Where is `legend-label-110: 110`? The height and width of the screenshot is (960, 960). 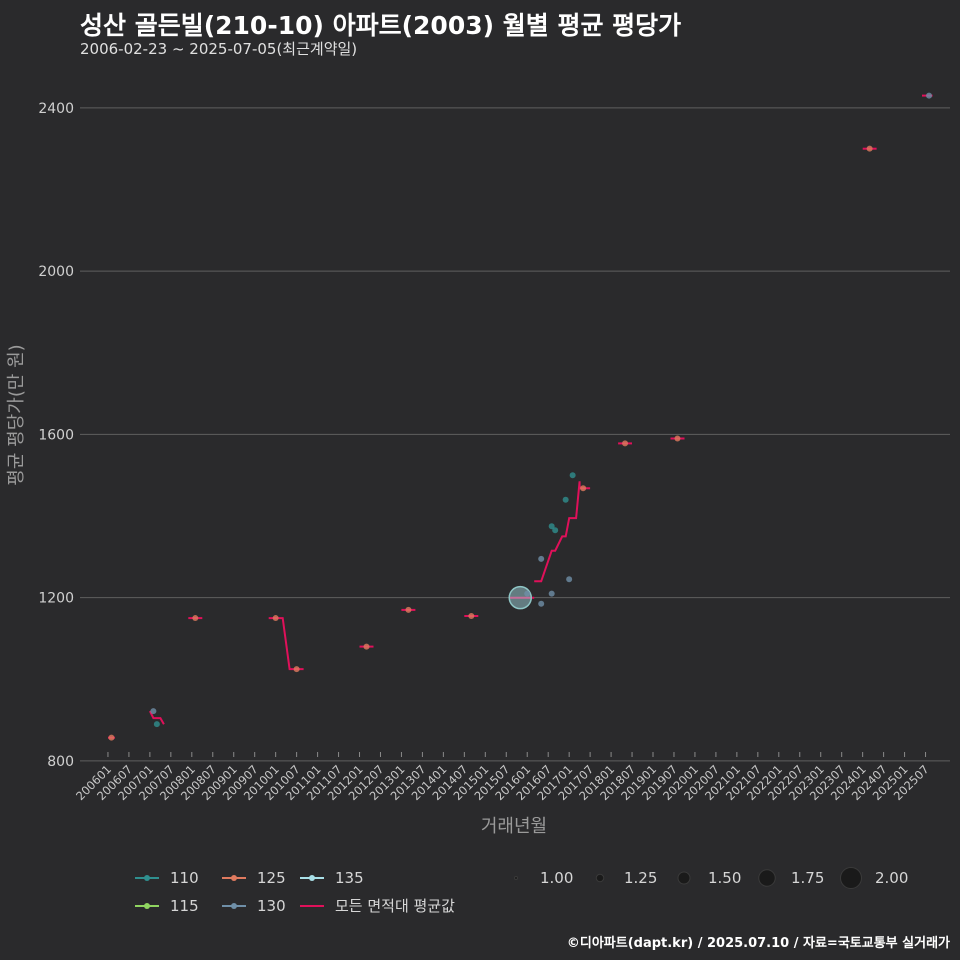
legend-label-110: 110 is located at coordinates (184, 878).